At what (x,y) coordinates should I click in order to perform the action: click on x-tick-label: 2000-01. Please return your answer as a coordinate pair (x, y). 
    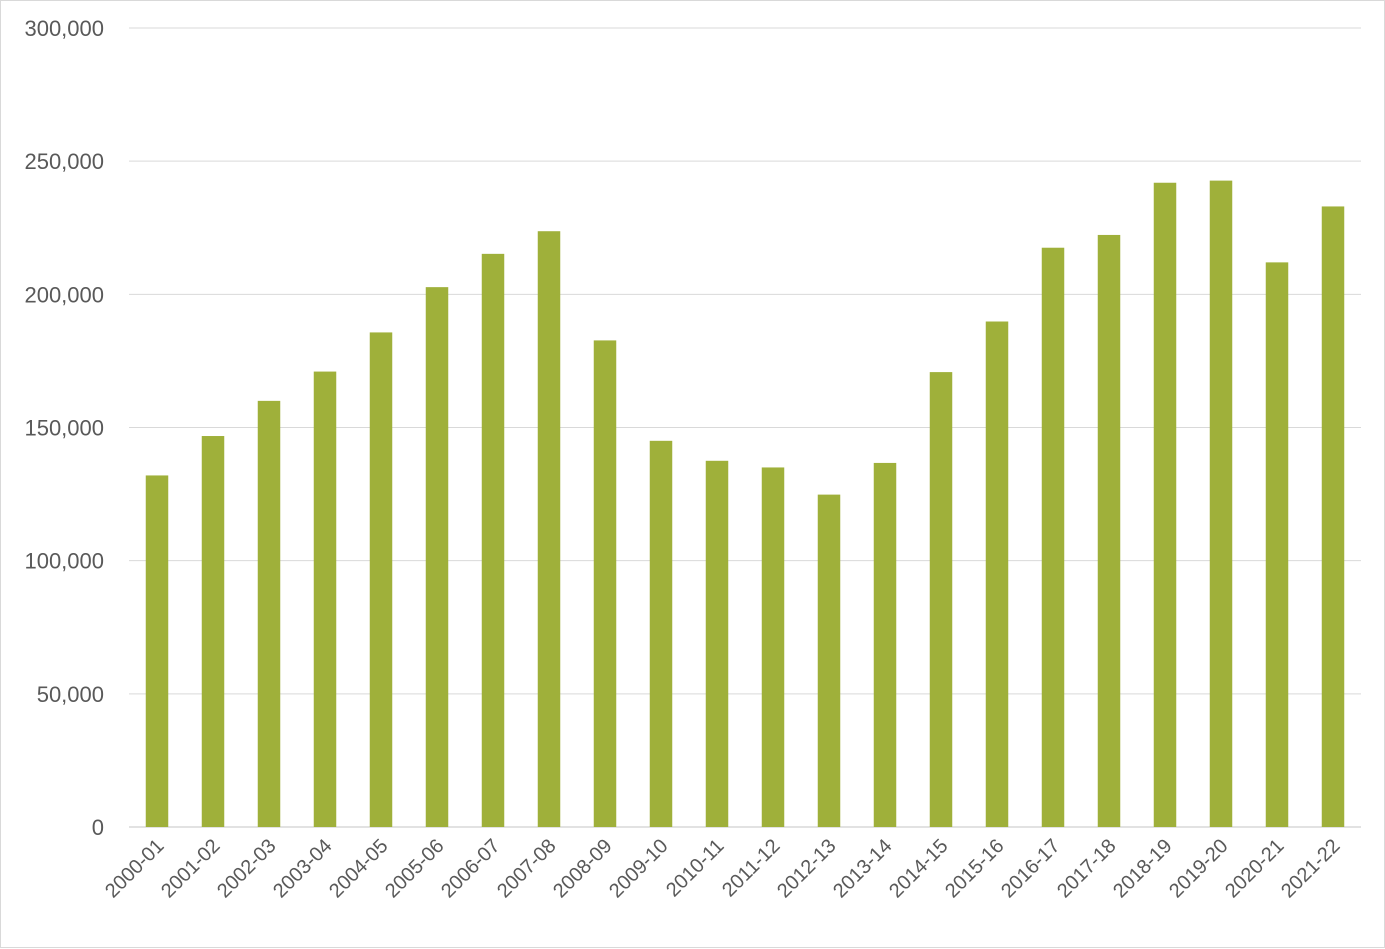
    Looking at the image, I should click on (134, 868).